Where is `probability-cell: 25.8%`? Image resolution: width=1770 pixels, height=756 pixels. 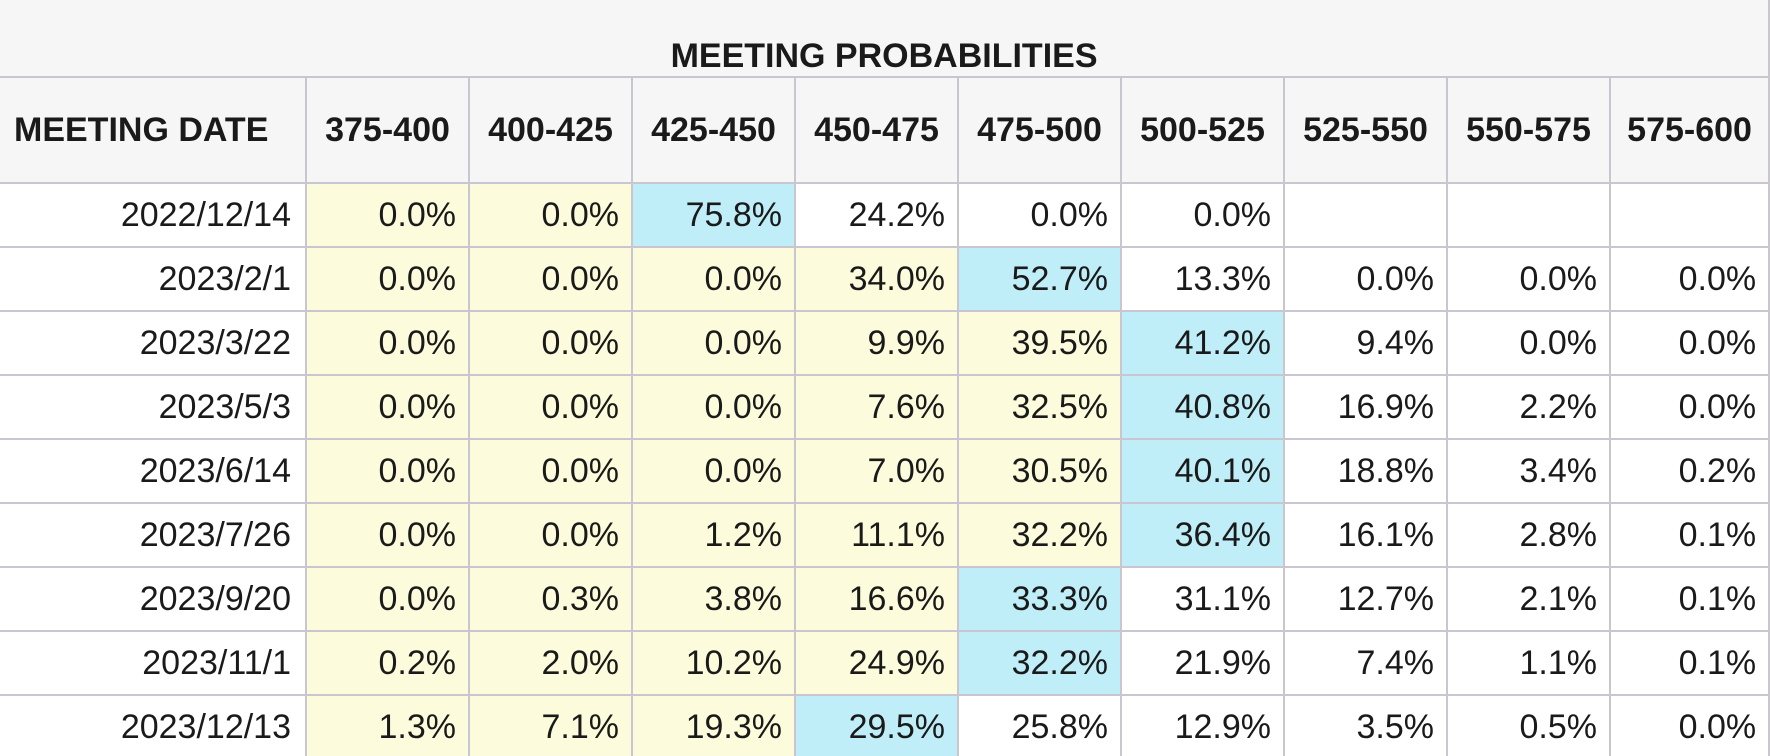 probability-cell: 25.8% is located at coordinates (1039, 725).